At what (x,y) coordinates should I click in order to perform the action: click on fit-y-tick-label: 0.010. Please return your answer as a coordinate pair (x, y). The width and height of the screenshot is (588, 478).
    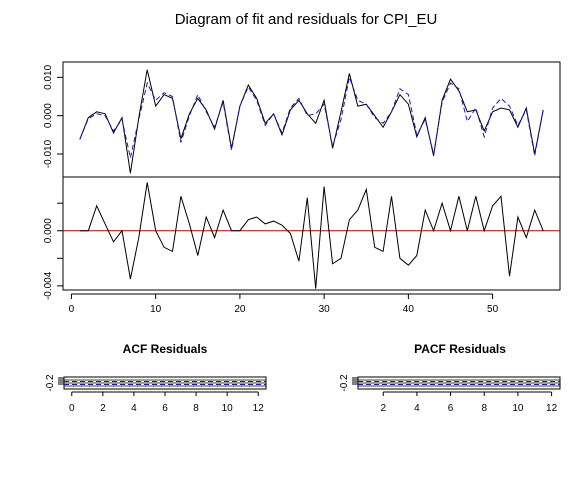
    Looking at the image, I should click on (48, 76).